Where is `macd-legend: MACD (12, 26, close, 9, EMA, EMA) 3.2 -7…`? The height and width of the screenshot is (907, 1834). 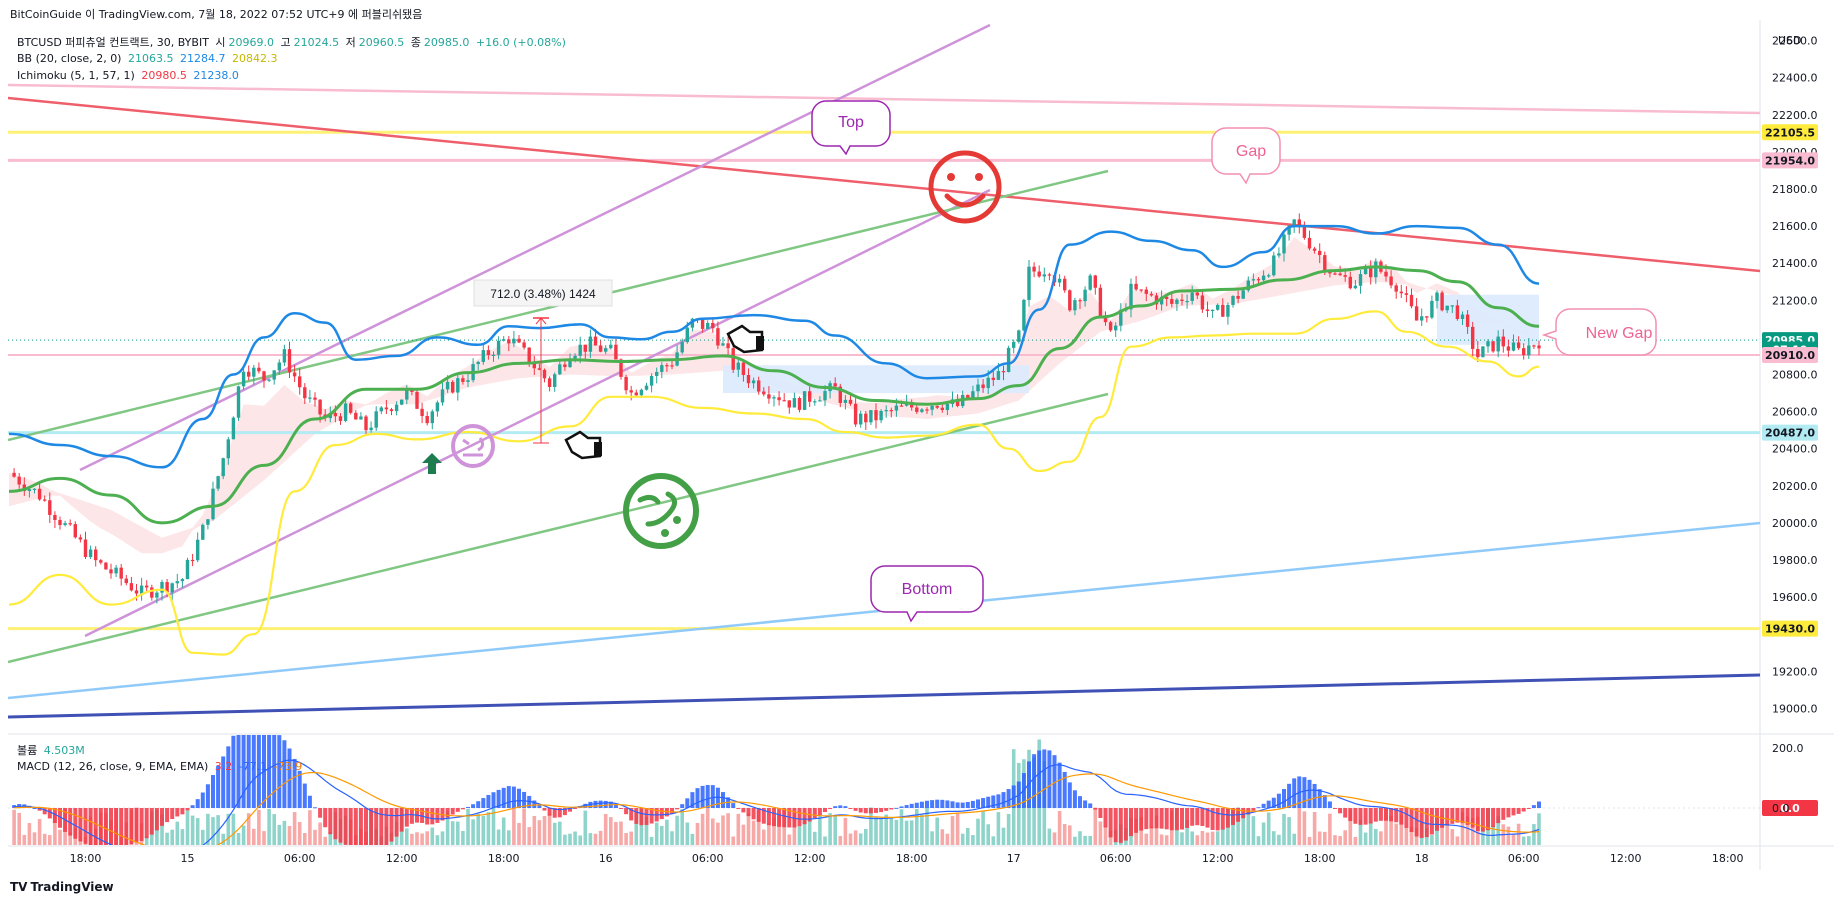 macd-legend: MACD (12, 26, close, 9, EMA, EMA) 3.2 -7… is located at coordinates (161, 766).